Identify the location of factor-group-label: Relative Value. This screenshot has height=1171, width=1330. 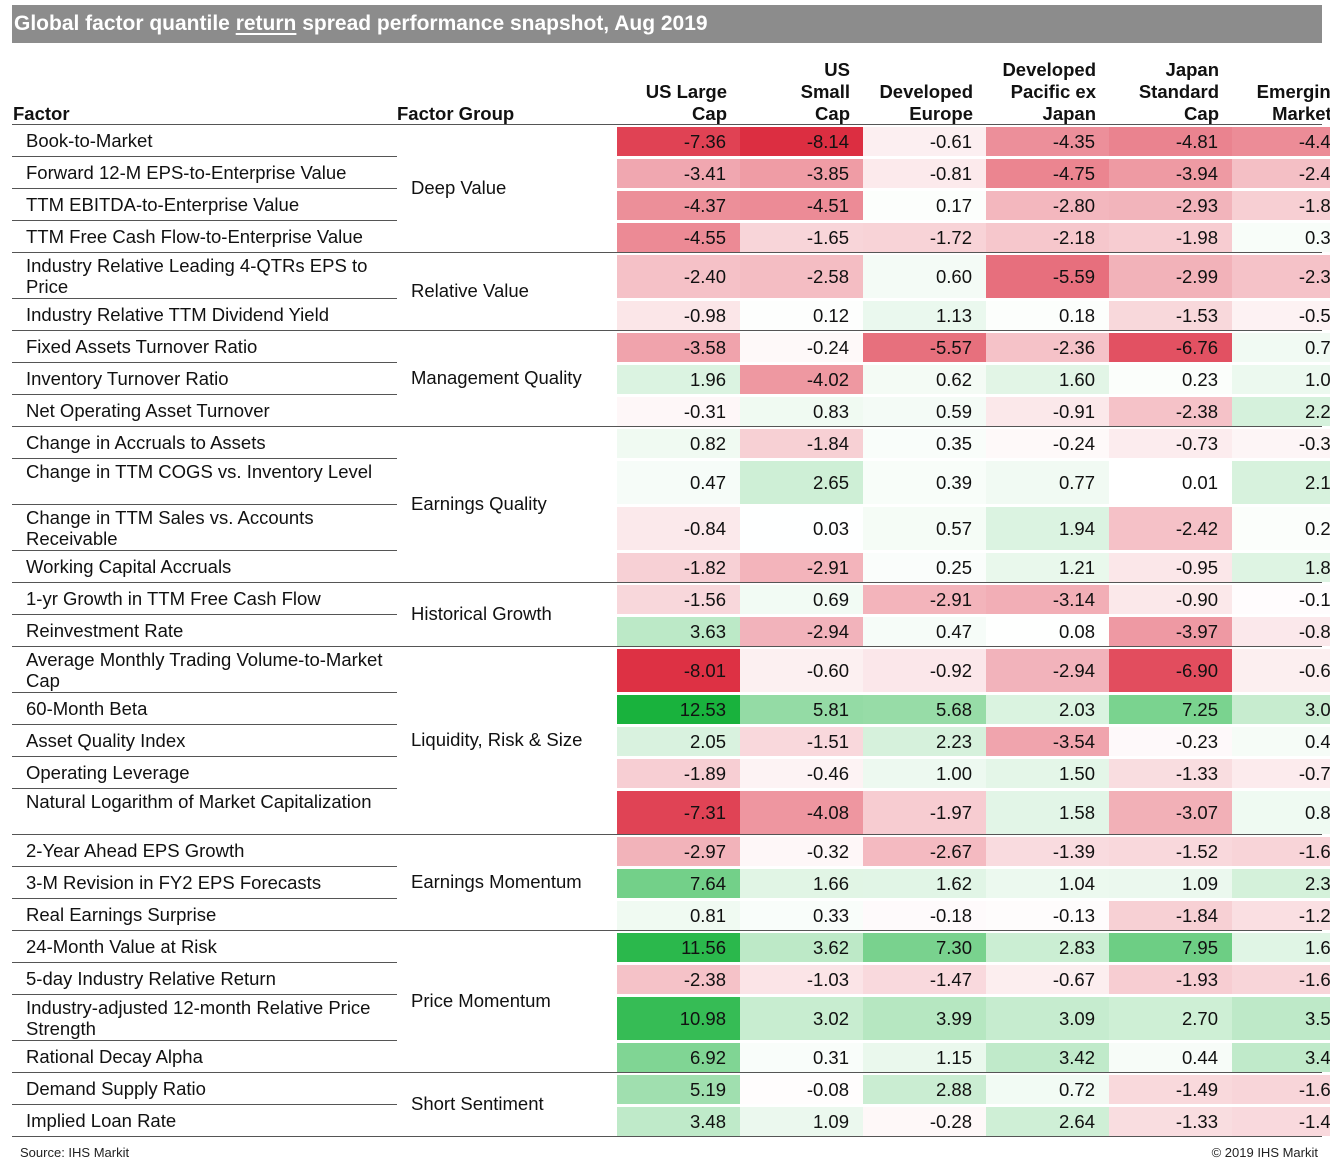
(470, 290).